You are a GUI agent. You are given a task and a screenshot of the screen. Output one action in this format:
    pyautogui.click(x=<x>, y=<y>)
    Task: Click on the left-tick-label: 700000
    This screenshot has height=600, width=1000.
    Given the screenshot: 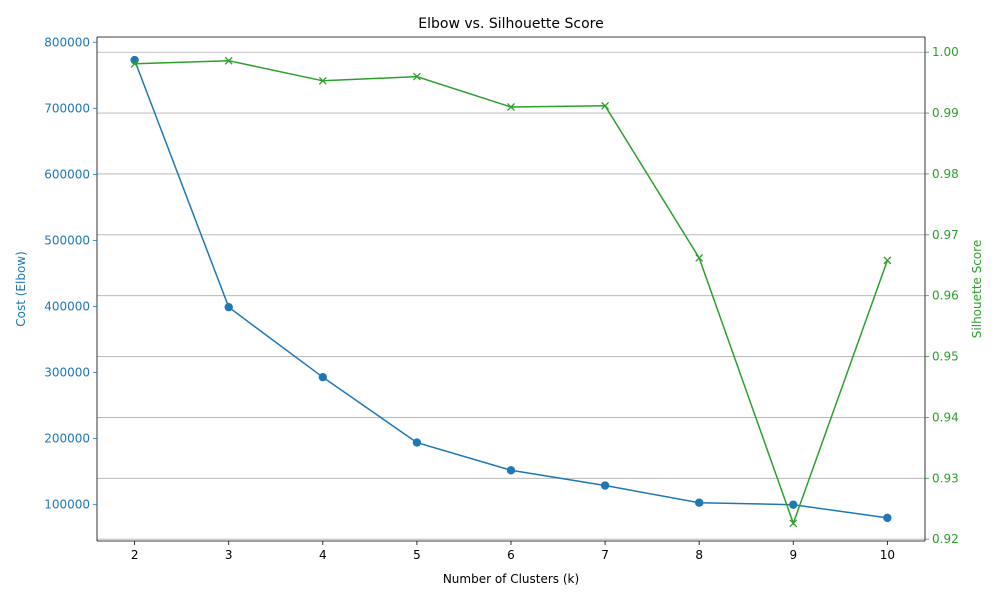 What is the action you would take?
    pyautogui.click(x=67, y=108)
    